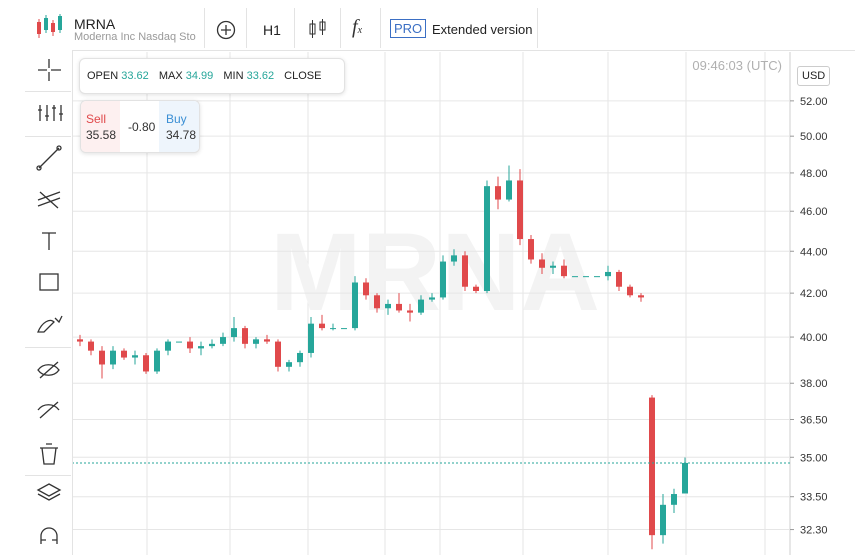 Image resolution: width=855 pixels, height=555 pixels. What do you see at coordinates (814, 174) in the screenshot?
I see `y-tick-label: 48.00` at bounding box center [814, 174].